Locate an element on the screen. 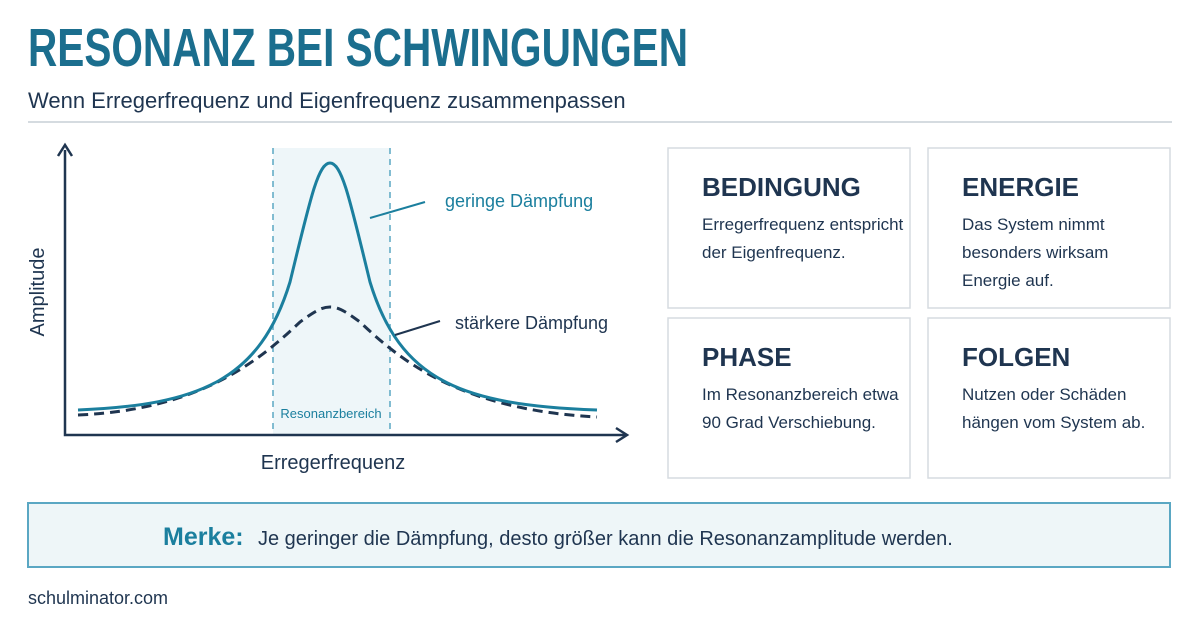 This screenshot has width=1200, height=630. card-text: Energie auf. is located at coordinates (1008, 280).